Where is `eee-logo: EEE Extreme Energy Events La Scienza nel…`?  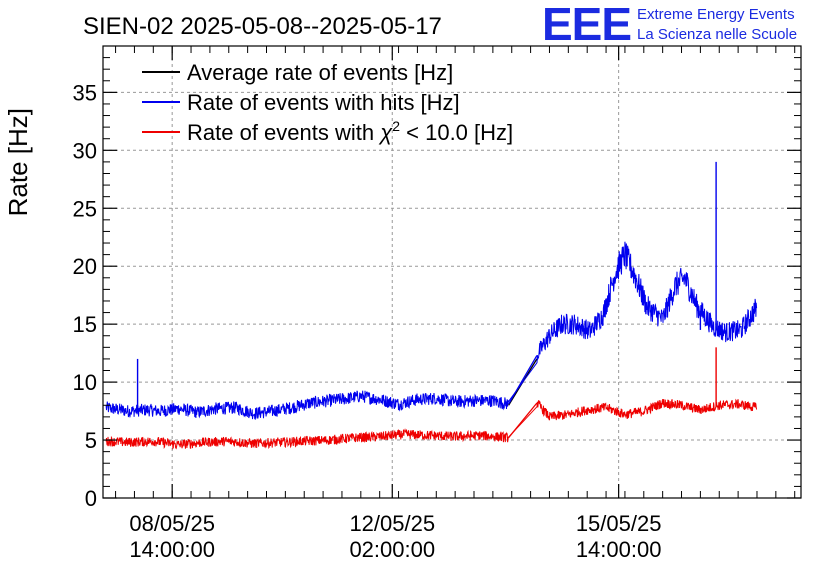
eee-logo: EEE Extreme Energy Events La Scienza nel… is located at coordinates (669, 25).